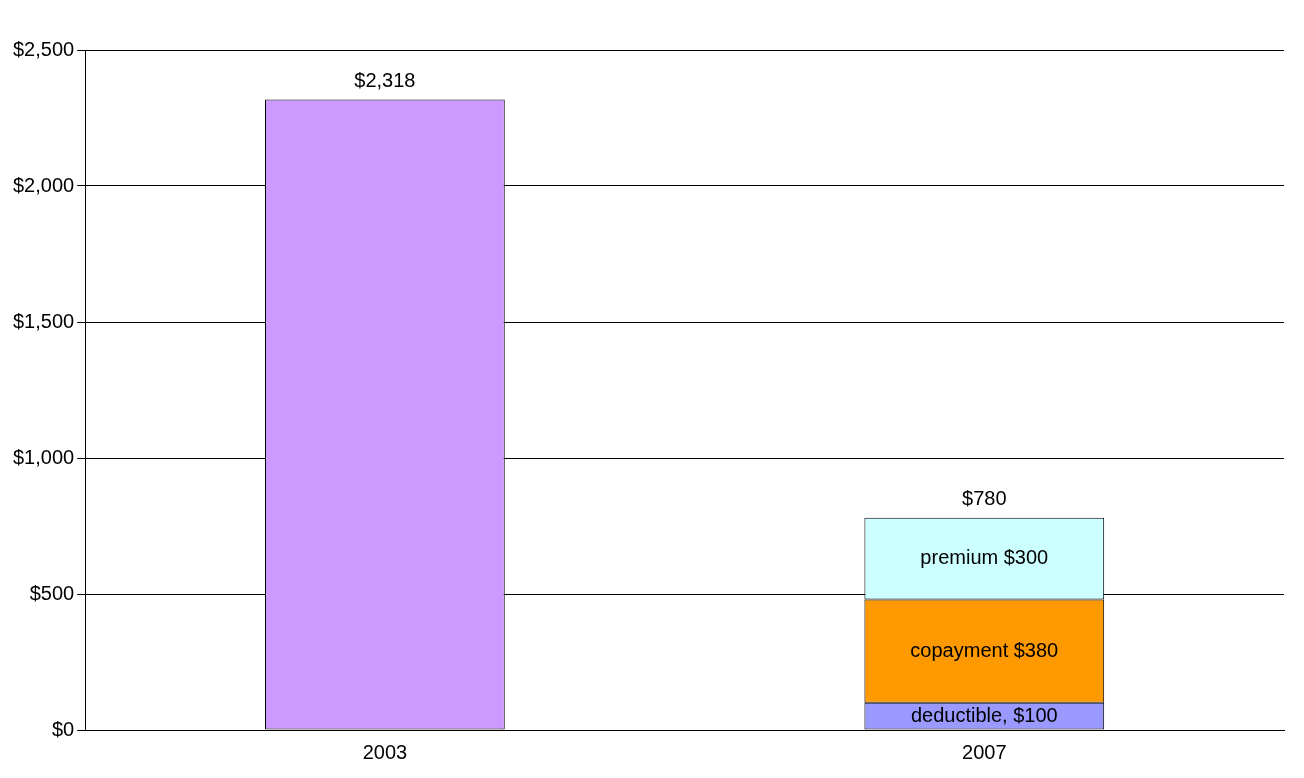  What do you see at coordinates (44, 320) in the screenshot?
I see `y-tick-label: $1,500` at bounding box center [44, 320].